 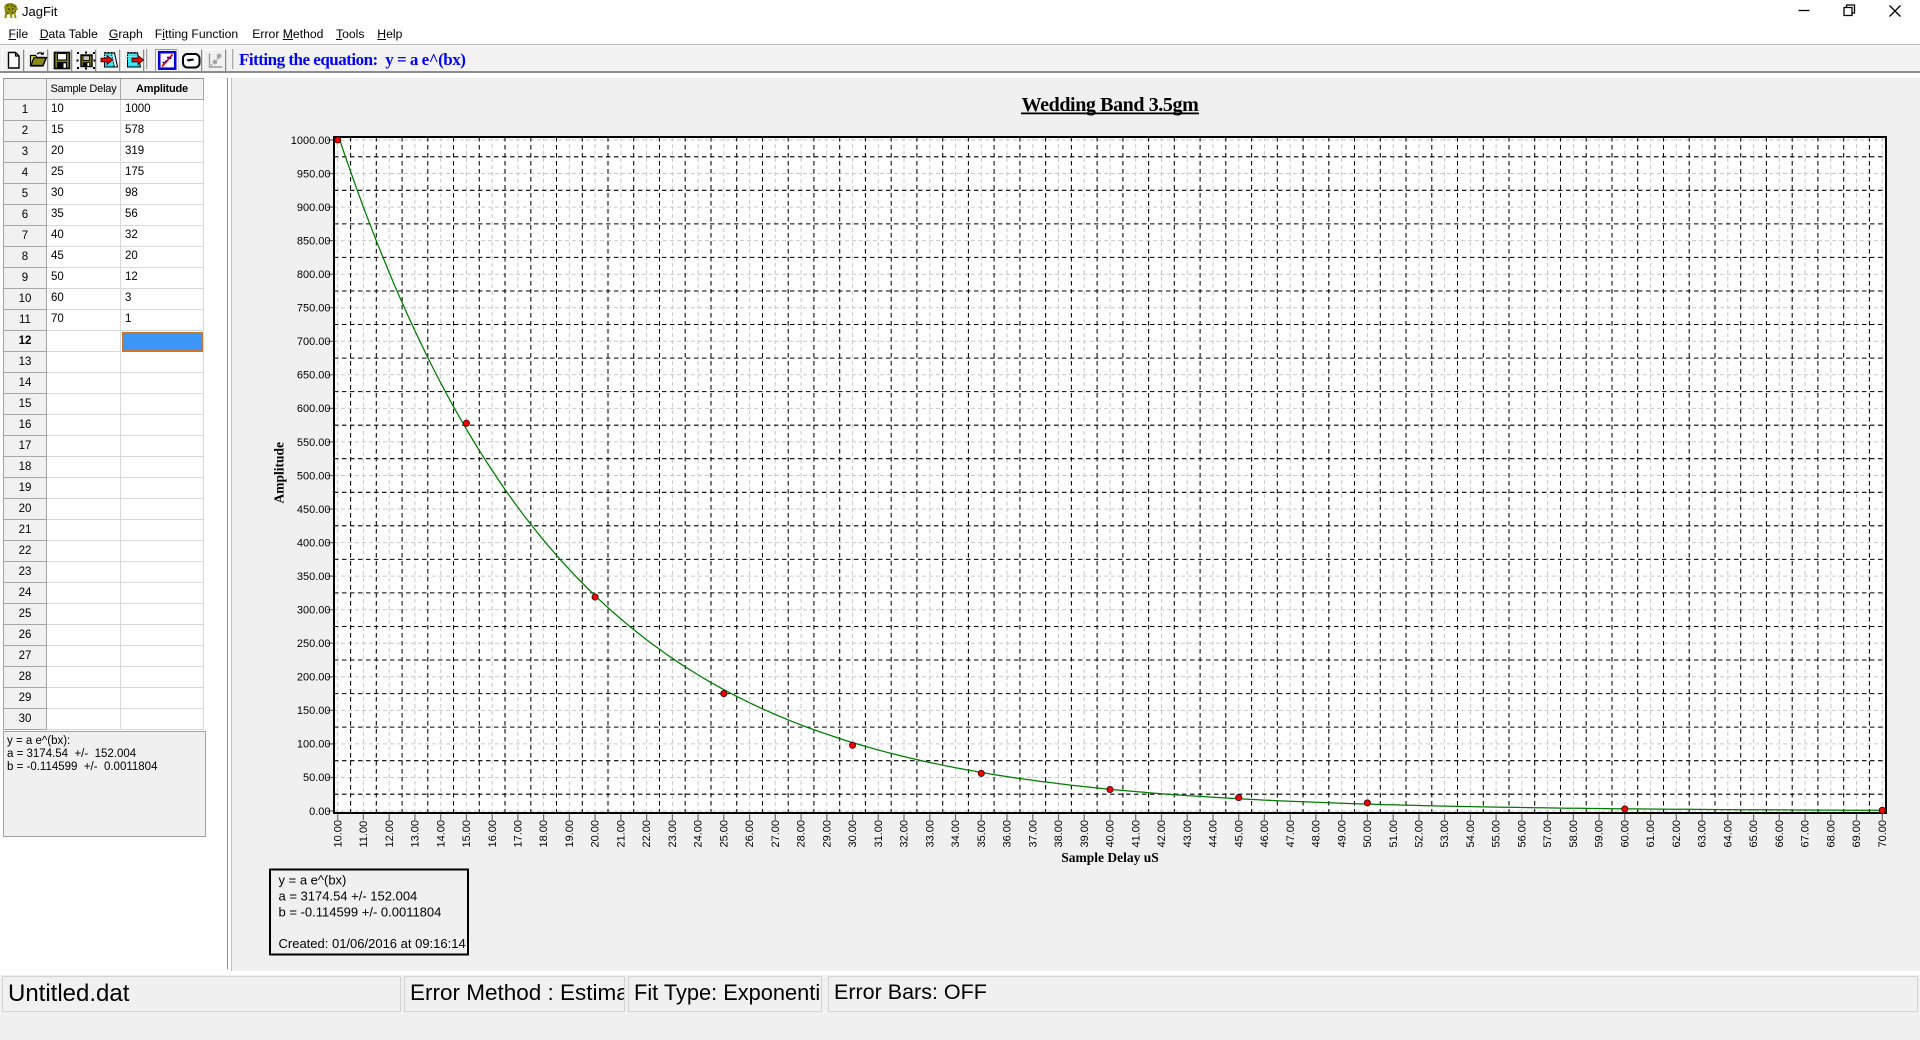 What do you see at coordinates (930, 834) in the screenshot?
I see `svg-text: 33.00` at bounding box center [930, 834].